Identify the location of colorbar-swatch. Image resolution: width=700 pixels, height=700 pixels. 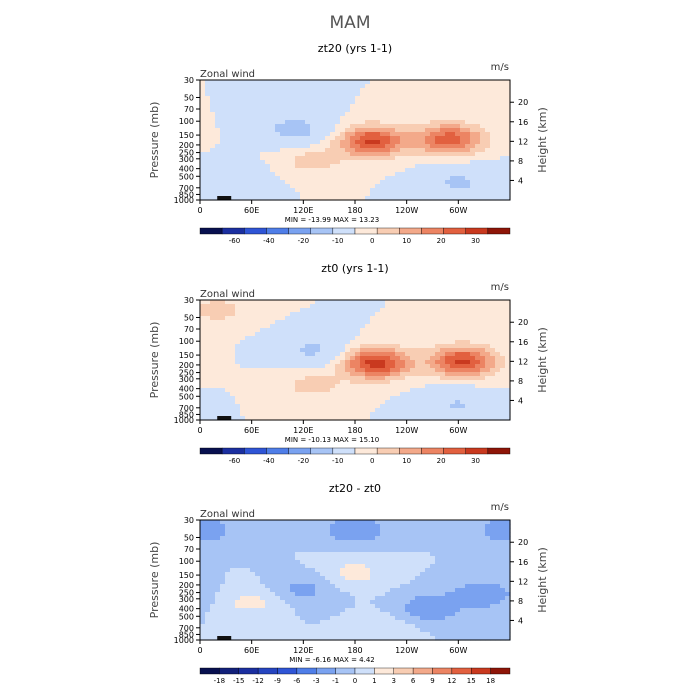
(366, 451).